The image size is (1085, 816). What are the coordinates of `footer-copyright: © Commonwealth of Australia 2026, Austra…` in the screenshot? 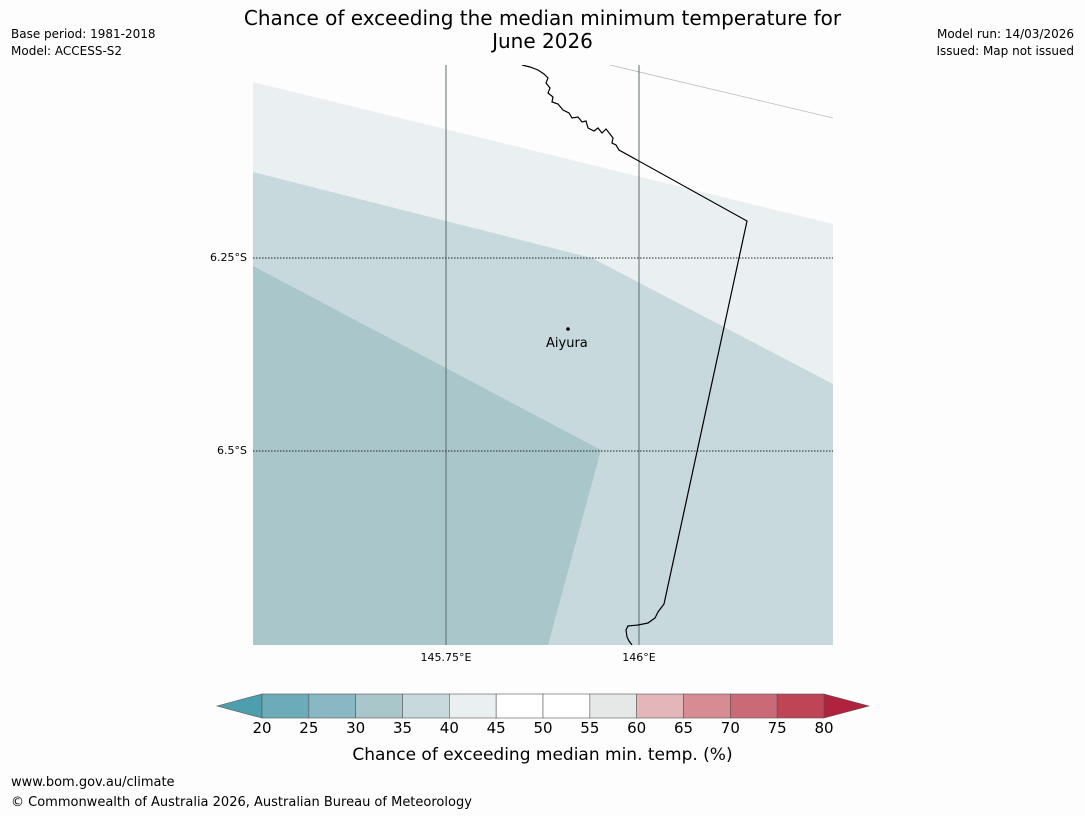 It's located at (241, 802).